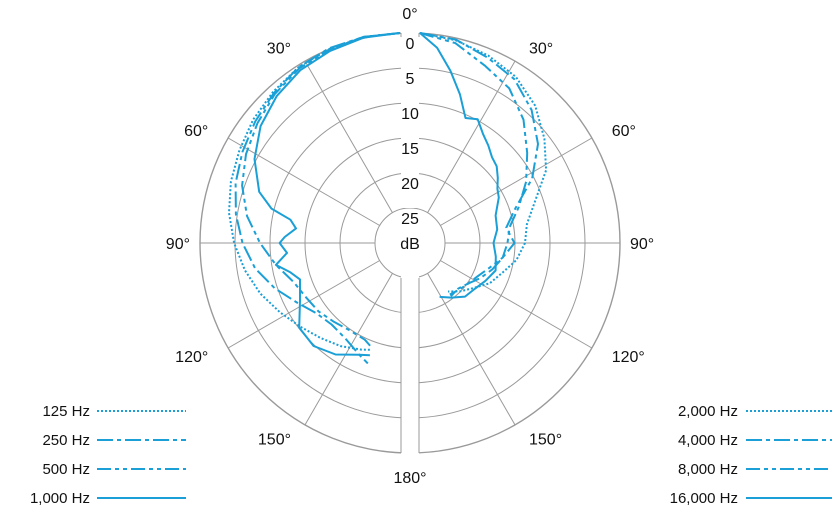 The image size is (834, 528). What do you see at coordinates (410, 149) in the screenshot?
I see `radial-tick-15: 15` at bounding box center [410, 149].